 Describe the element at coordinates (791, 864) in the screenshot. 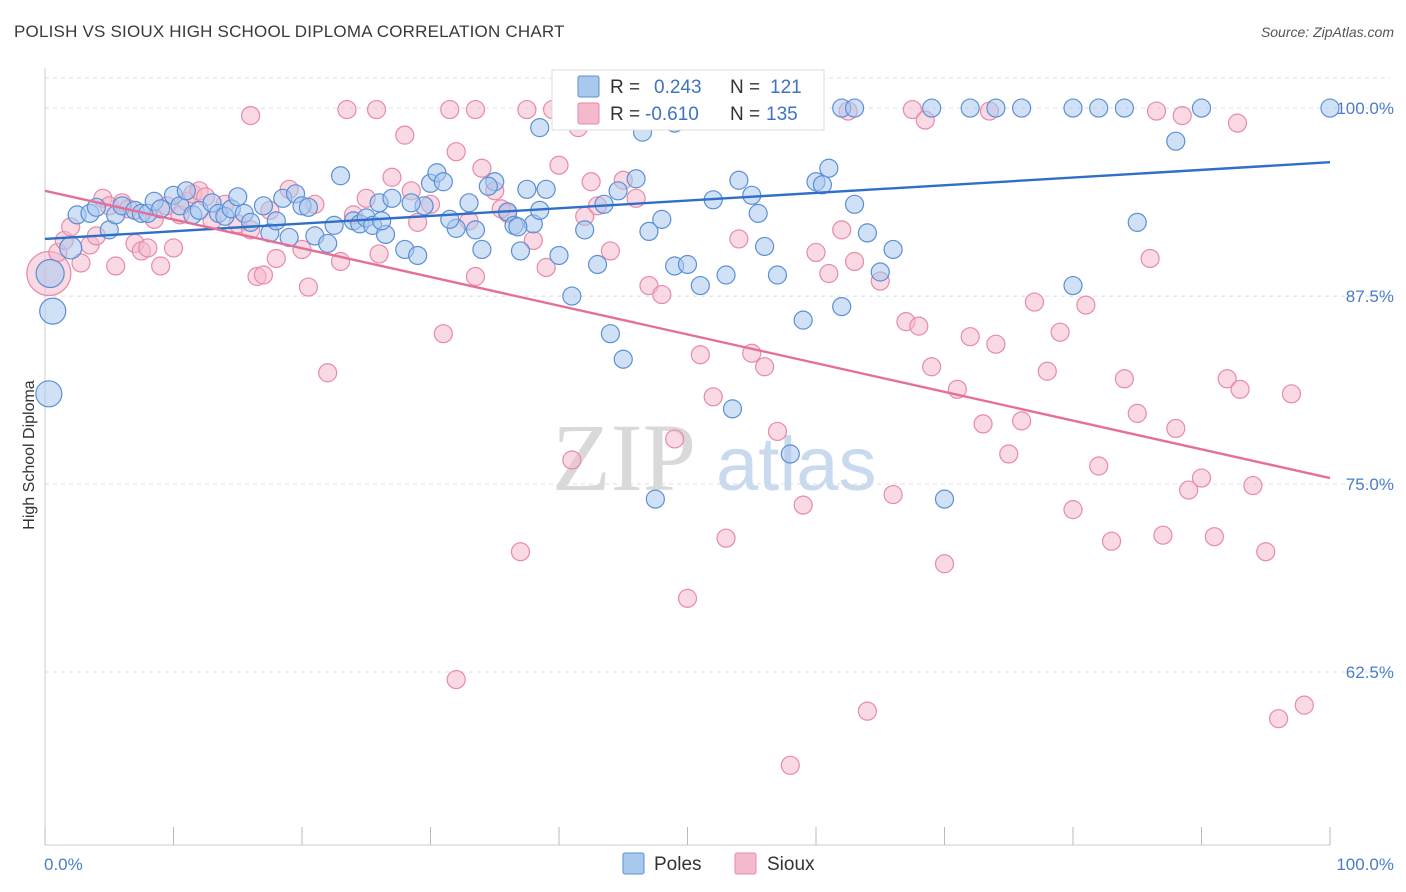

I see `bottom-legend-sioux-label: Sioux` at that location.